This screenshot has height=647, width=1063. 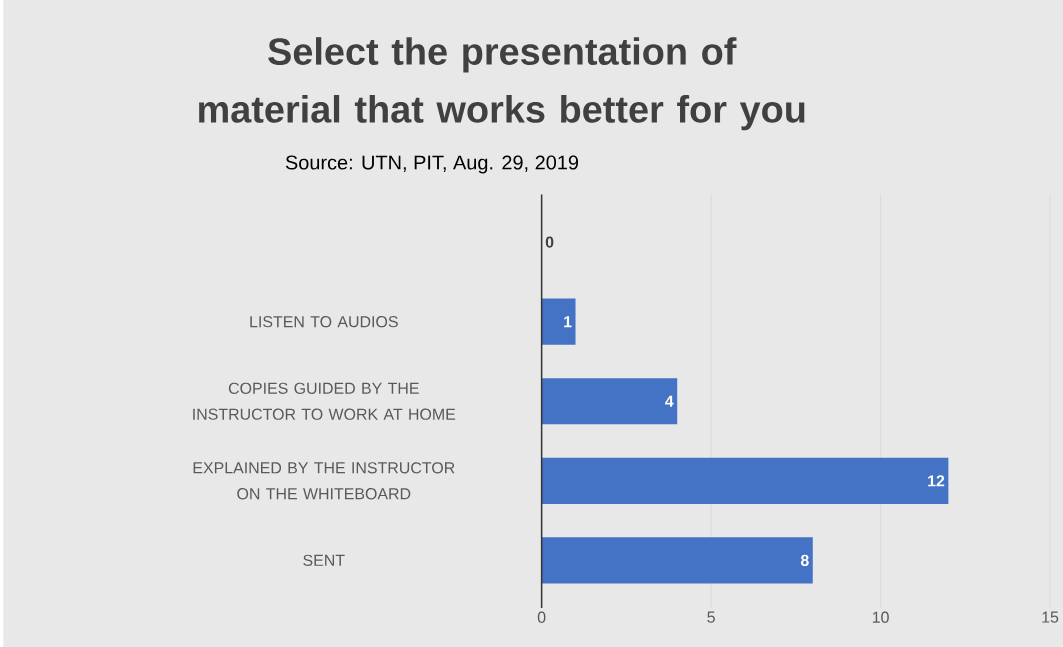 I want to click on data-label: 0, so click(x=549, y=242).